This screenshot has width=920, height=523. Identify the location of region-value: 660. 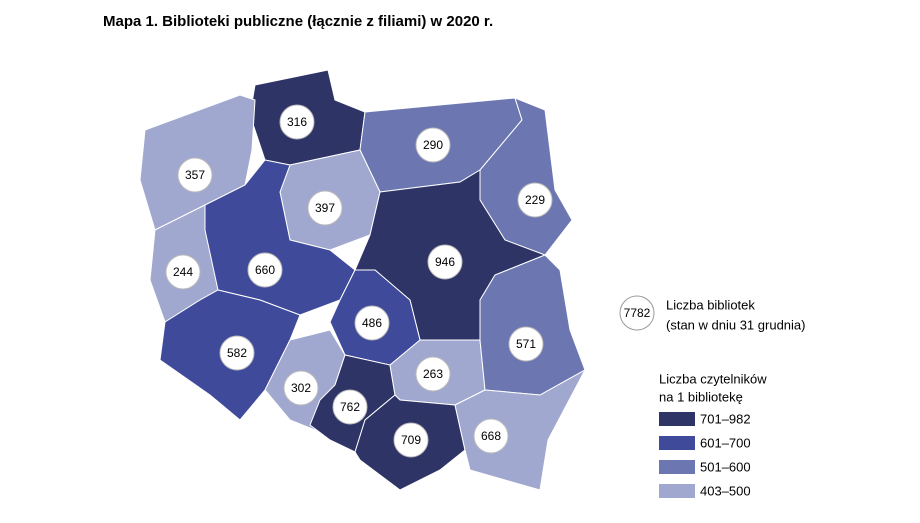
(265, 270).